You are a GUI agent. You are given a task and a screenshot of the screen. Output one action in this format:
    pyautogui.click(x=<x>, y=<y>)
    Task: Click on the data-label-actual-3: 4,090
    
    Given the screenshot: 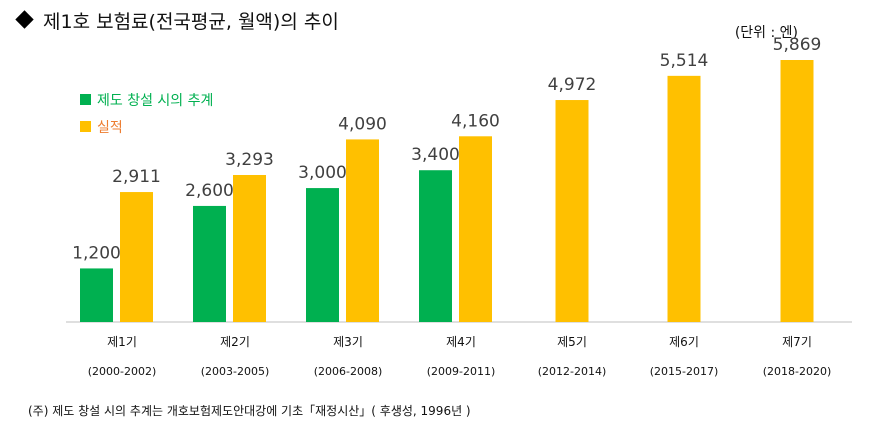 What is the action you would take?
    pyautogui.click(x=362, y=124)
    